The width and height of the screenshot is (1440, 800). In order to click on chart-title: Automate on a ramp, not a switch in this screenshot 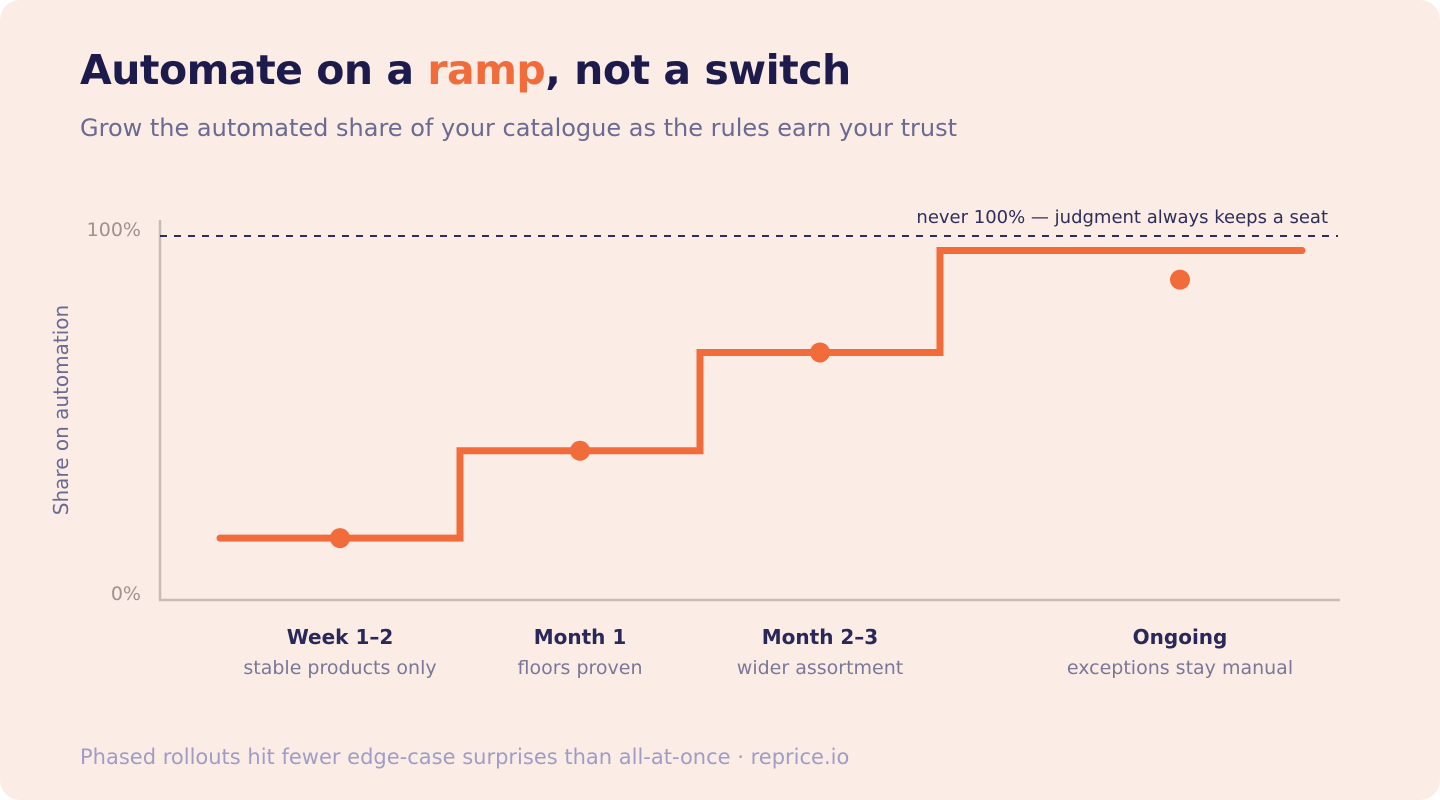, I will do `click(465, 70)`.